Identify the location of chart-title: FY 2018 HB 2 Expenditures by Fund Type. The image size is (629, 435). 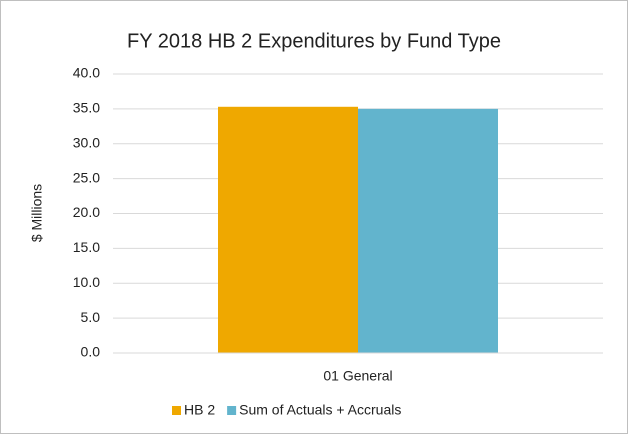
(314, 41).